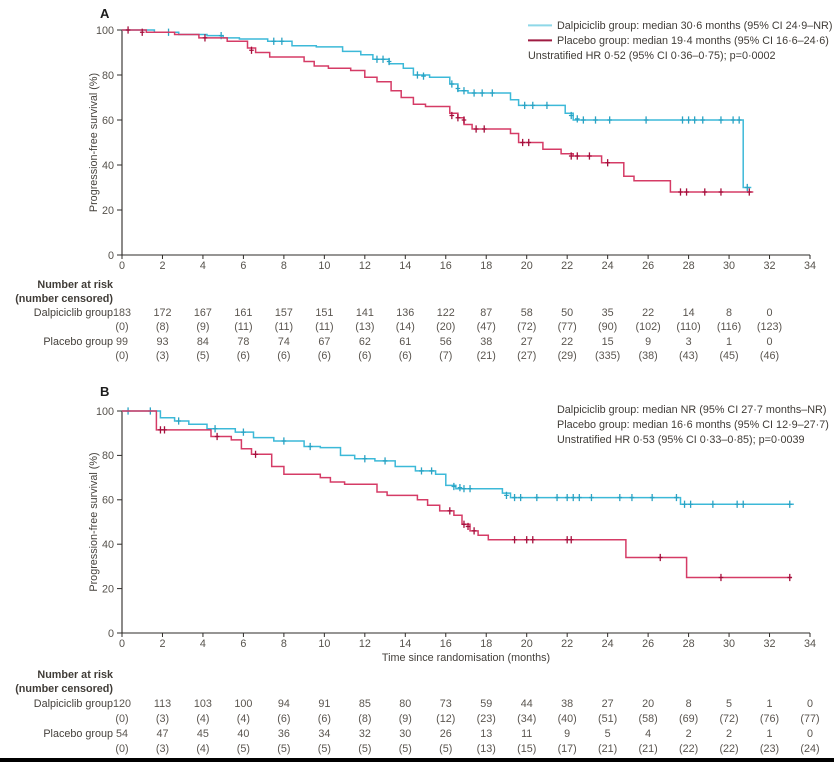  What do you see at coordinates (567, 266) in the screenshot?
I see `x-tick-label: 22` at bounding box center [567, 266].